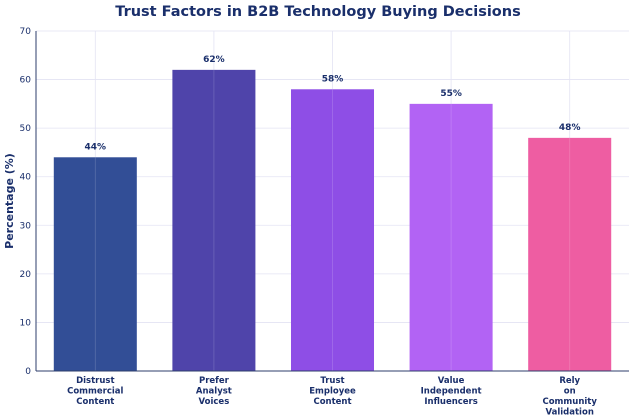 The image size is (636, 420). I want to click on y-tick-label: 0, so click(28, 372).